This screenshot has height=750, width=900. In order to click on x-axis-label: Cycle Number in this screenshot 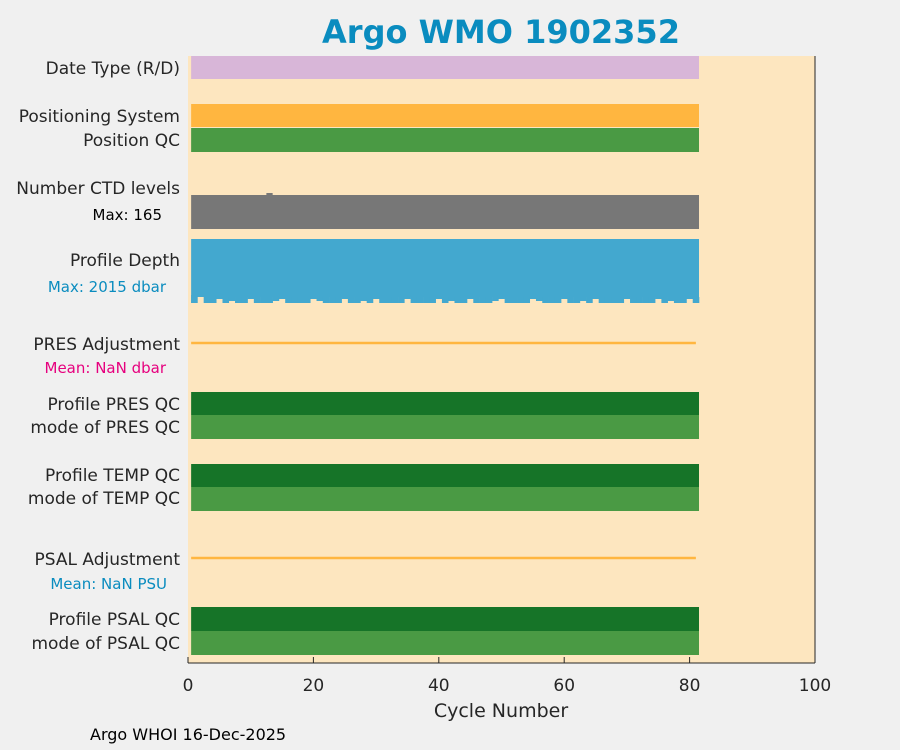, I will do `click(501, 711)`.